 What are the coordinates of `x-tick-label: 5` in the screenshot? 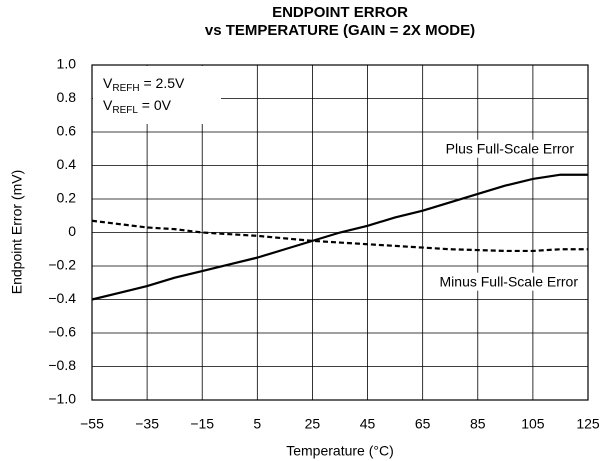 It's located at (257, 424).